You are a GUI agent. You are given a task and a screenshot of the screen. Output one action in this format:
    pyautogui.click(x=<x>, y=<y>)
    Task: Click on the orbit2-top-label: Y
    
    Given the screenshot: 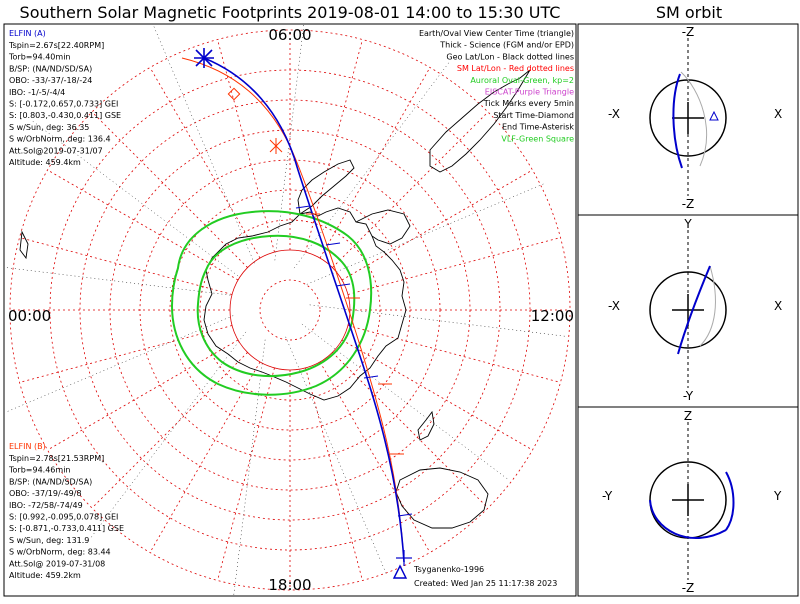 What is the action you would take?
    pyautogui.click(x=687, y=224)
    